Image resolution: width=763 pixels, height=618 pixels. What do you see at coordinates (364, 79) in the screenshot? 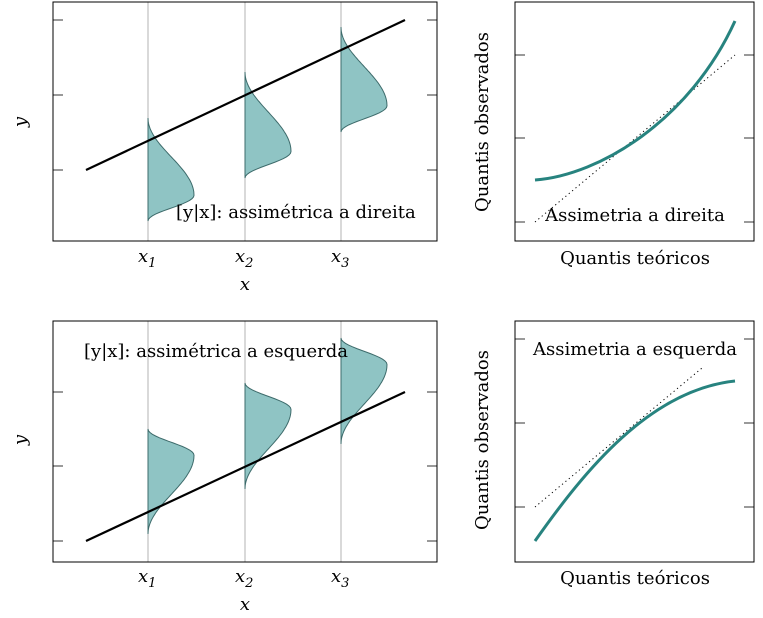
I see `density-x3` at bounding box center [364, 79].